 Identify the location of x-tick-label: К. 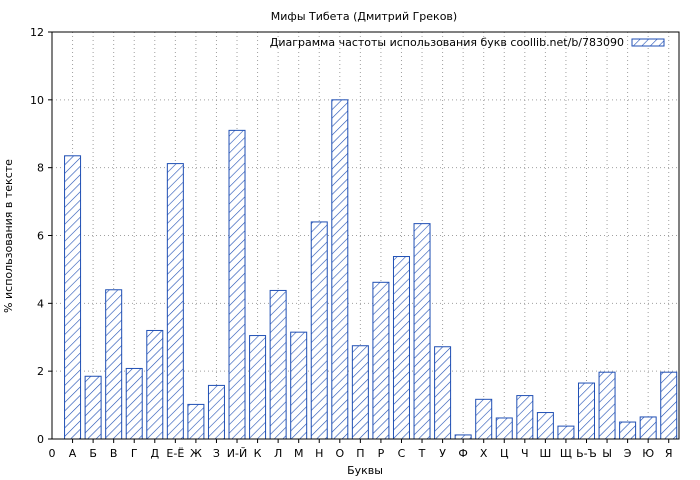
(258, 453).